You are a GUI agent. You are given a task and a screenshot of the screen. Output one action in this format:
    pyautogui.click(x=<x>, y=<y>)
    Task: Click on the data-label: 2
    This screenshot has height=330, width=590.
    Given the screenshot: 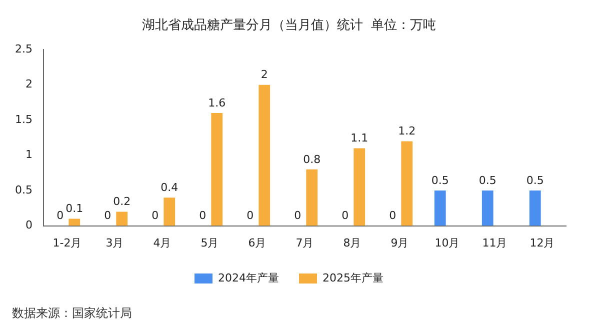 What is the action you would take?
    pyautogui.click(x=264, y=75)
    